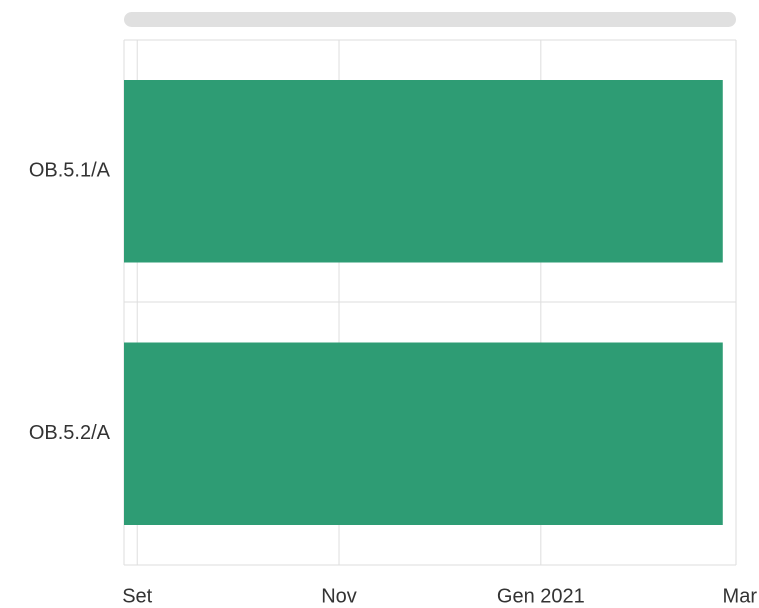 This screenshot has width=759, height=608. What do you see at coordinates (70, 171) in the screenshot?
I see `y-tick-label: OB.5.1/A` at bounding box center [70, 171].